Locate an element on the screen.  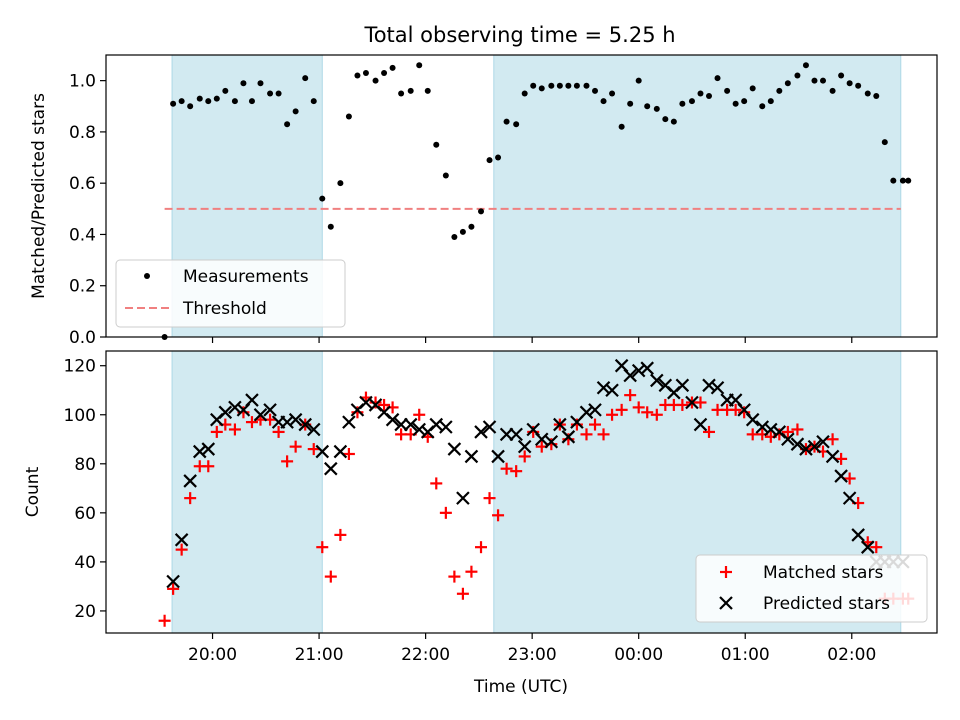
x-axis-label: Time (UTC) is located at coordinates (520, 687).